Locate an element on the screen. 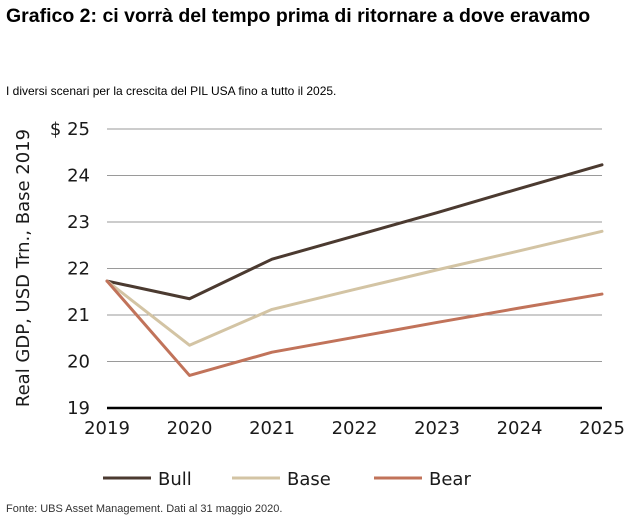 Image resolution: width=636 pixels, height=524 pixels. x-tick-label: 2020 is located at coordinates (190, 428).